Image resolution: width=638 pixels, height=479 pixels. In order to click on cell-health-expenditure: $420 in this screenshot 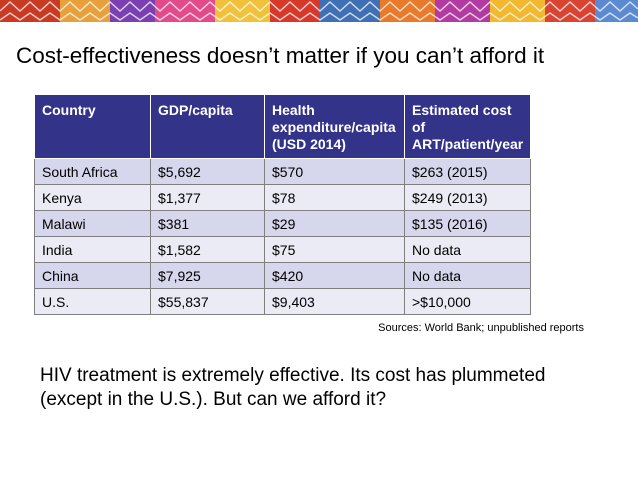, I will do `click(334, 275)`.